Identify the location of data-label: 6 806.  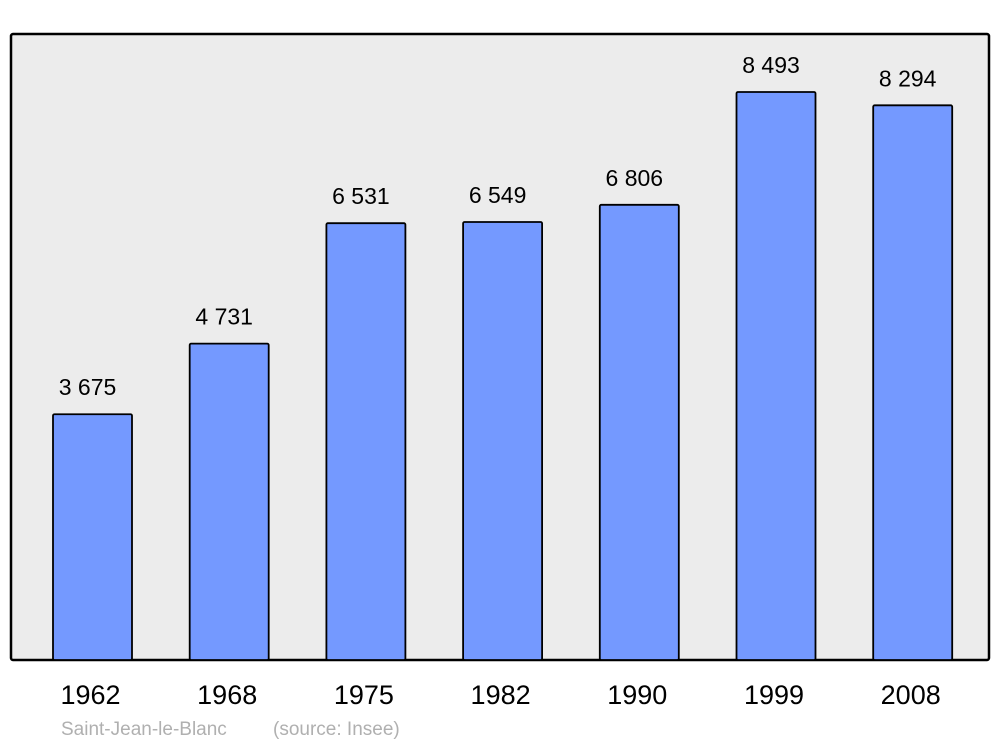
(635, 178).